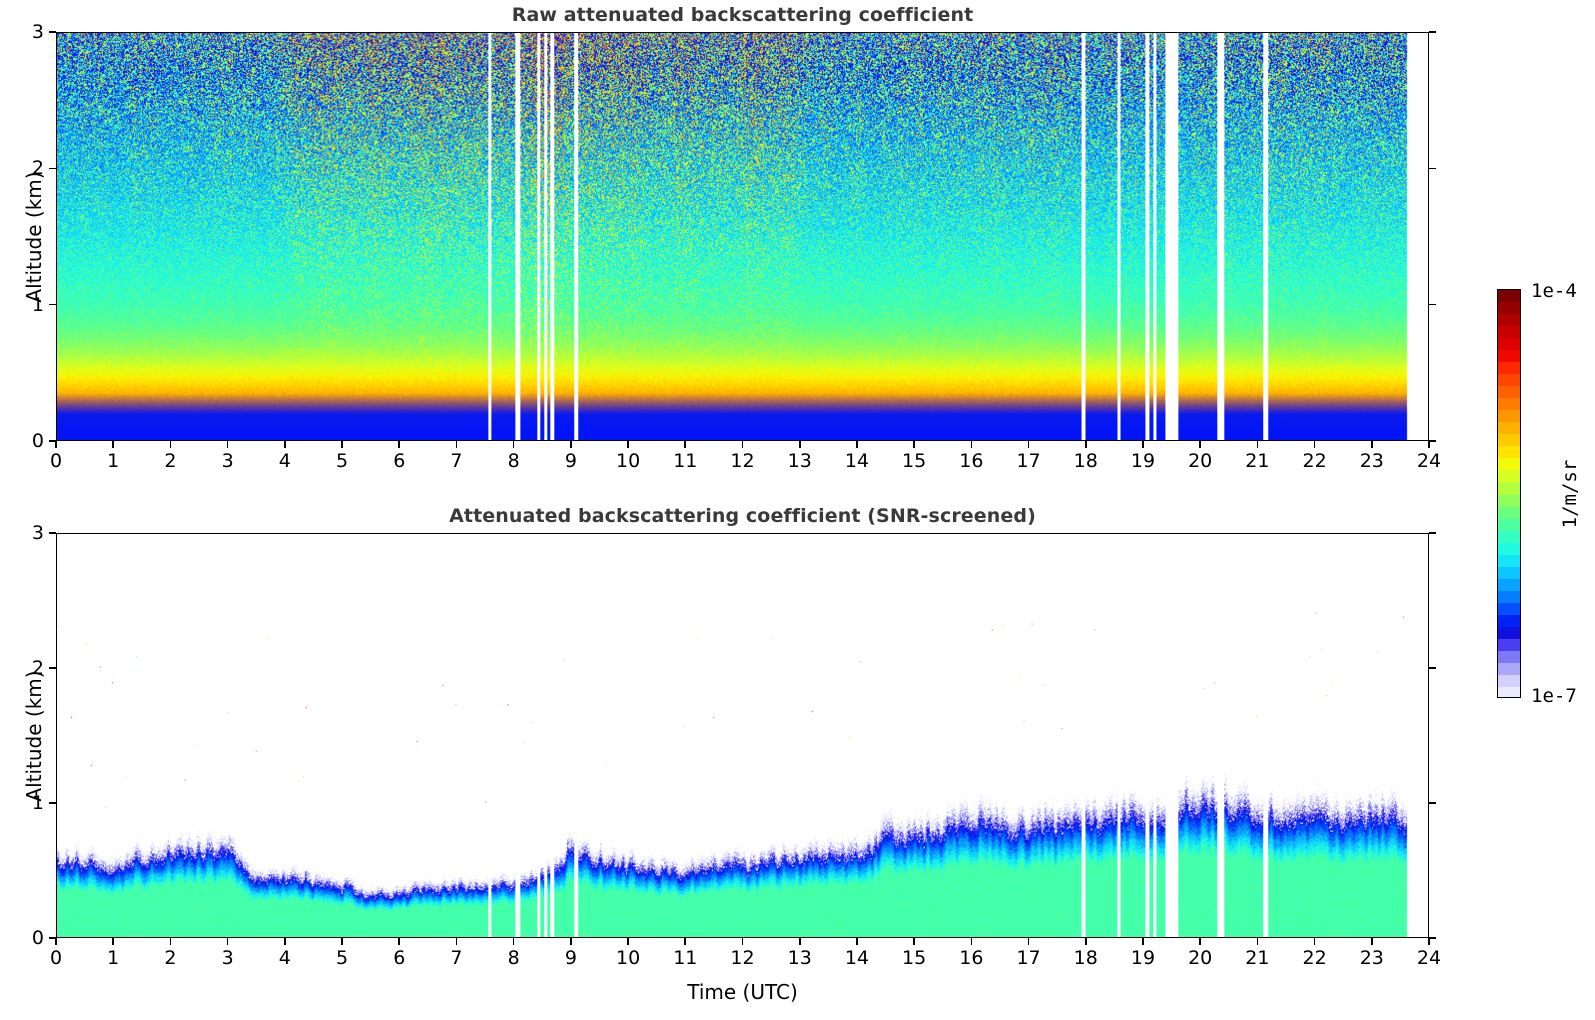 The width and height of the screenshot is (1595, 1020). What do you see at coordinates (742, 992) in the screenshot?
I see `panel-screened-xlabel: Time (UTC)` at bounding box center [742, 992].